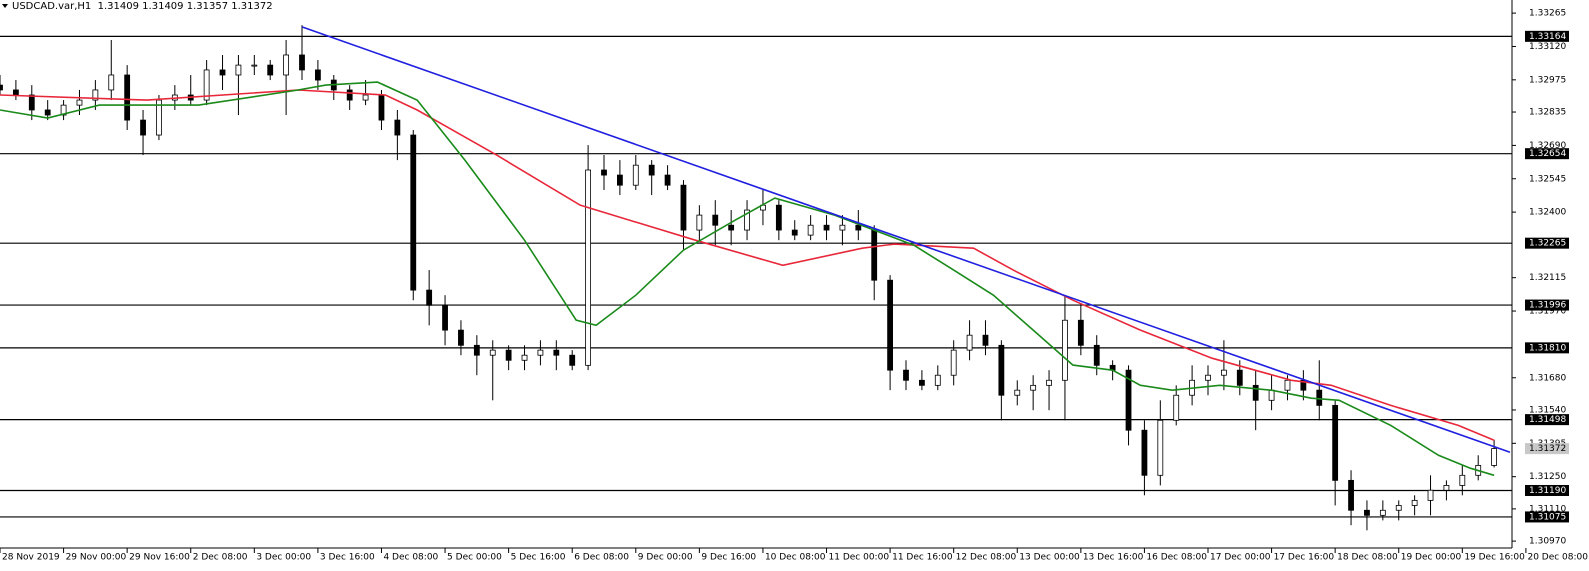 The width and height of the screenshot is (1589, 571). Describe the element at coordinates (1547, 509) in the screenshot. I see `y-tick-label: 1.31110` at that location.